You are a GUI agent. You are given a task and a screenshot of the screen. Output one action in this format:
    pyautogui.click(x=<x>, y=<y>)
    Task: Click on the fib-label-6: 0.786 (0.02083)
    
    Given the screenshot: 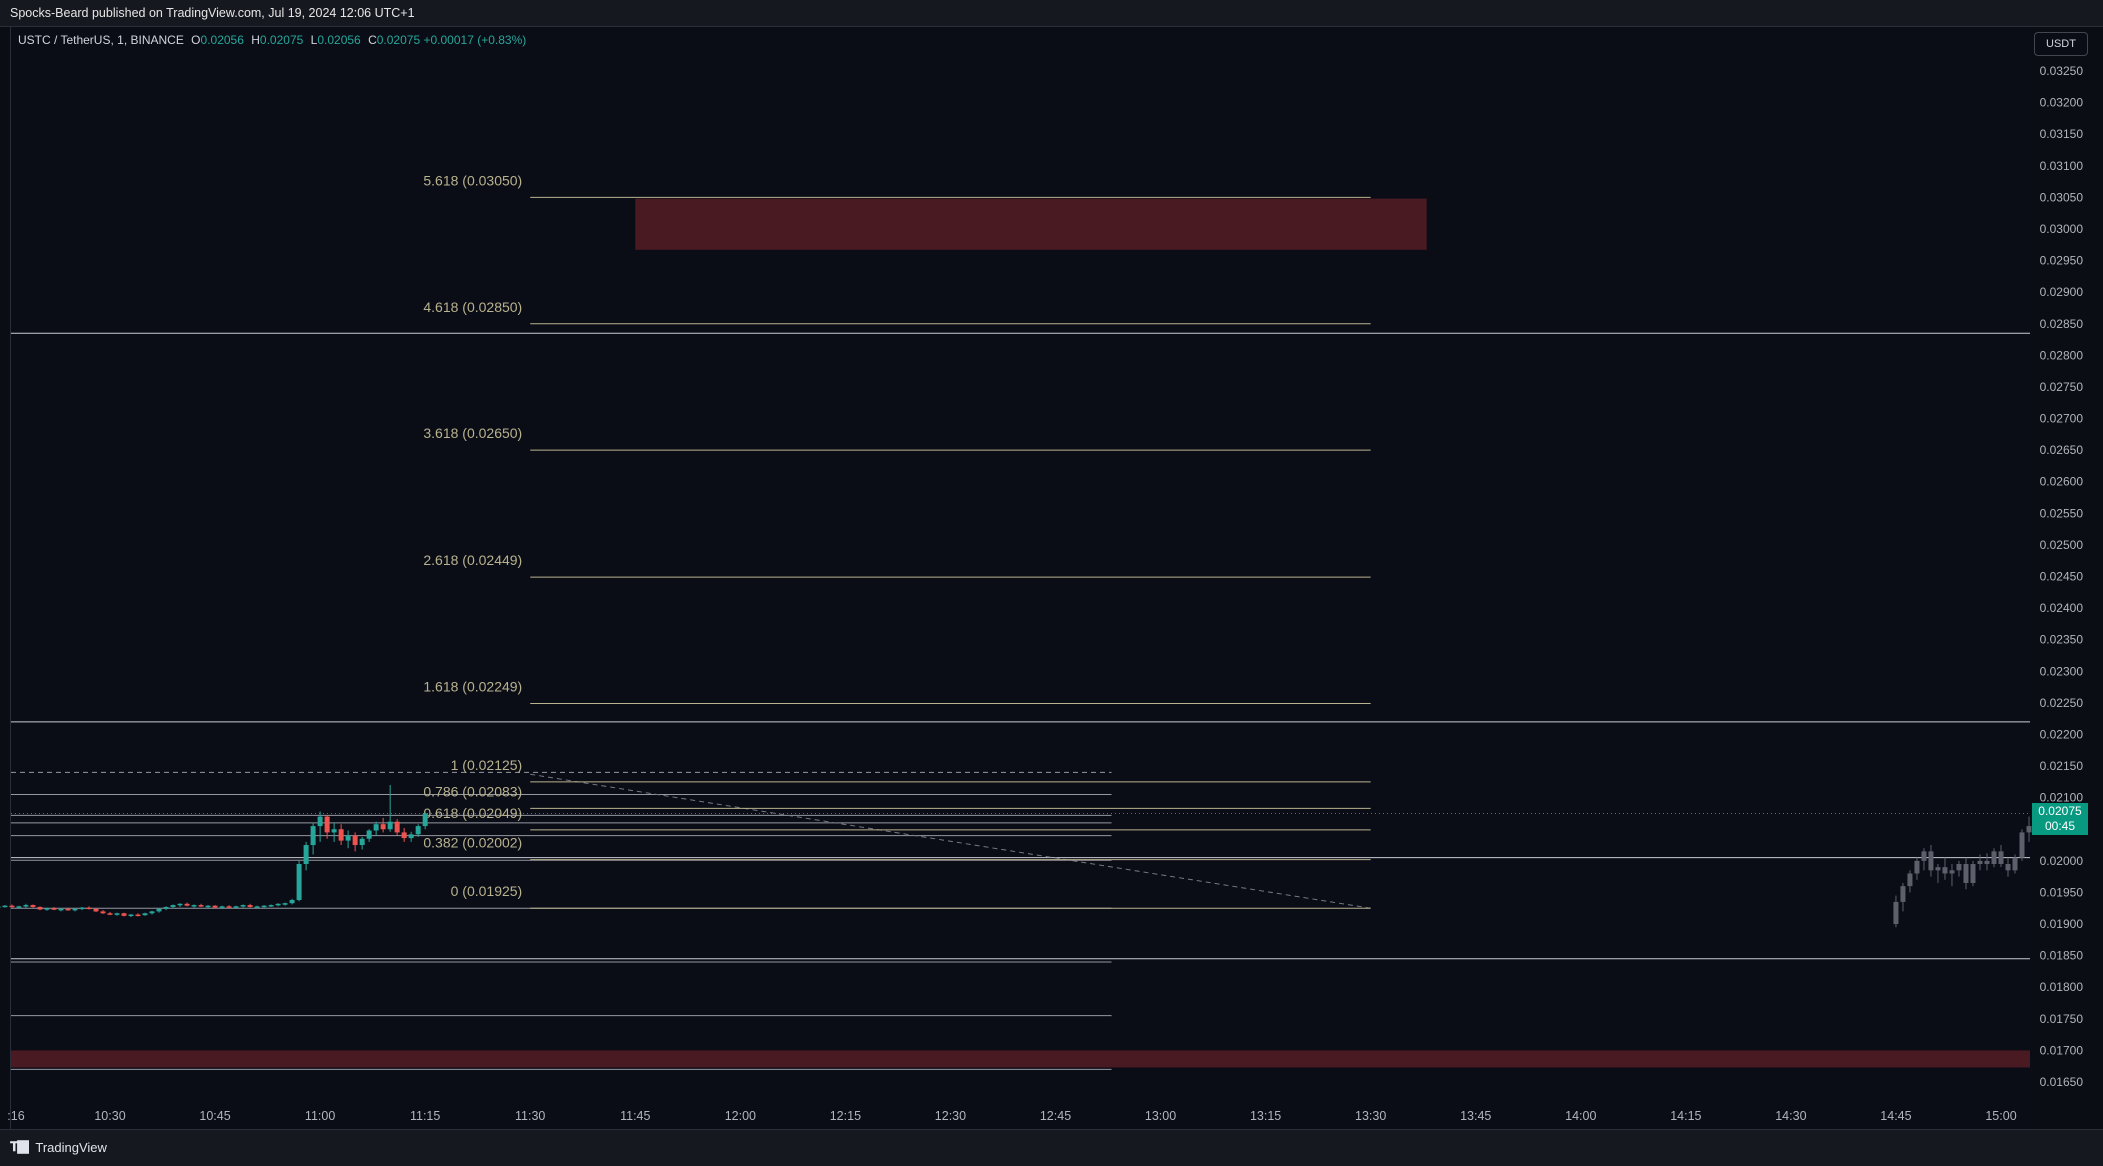 What is the action you would take?
    pyautogui.click(x=472, y=791)
    